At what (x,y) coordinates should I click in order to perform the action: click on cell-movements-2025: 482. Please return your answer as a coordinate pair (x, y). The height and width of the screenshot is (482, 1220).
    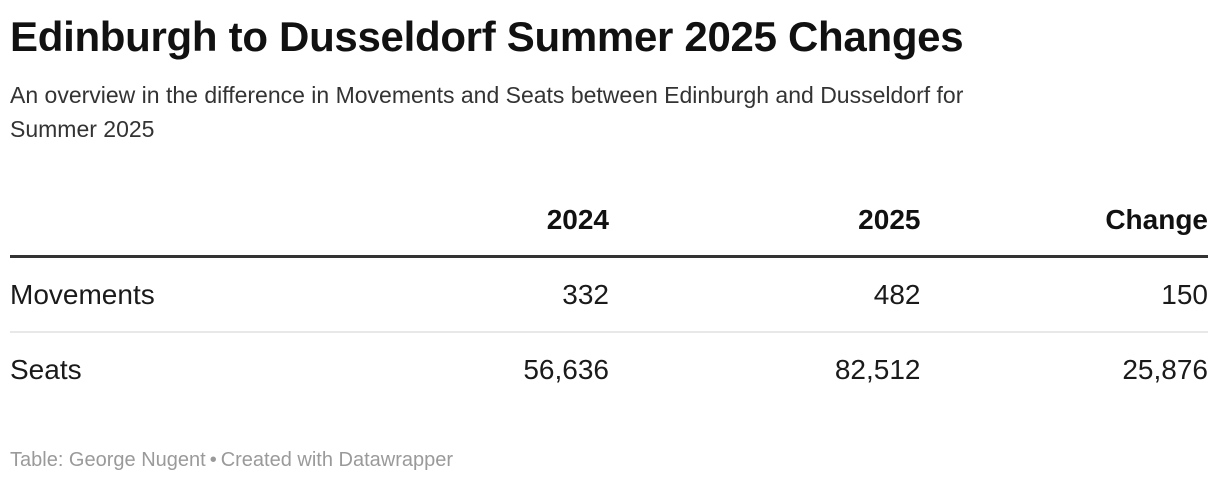
    Looking at the image, I should click on (765, 295).